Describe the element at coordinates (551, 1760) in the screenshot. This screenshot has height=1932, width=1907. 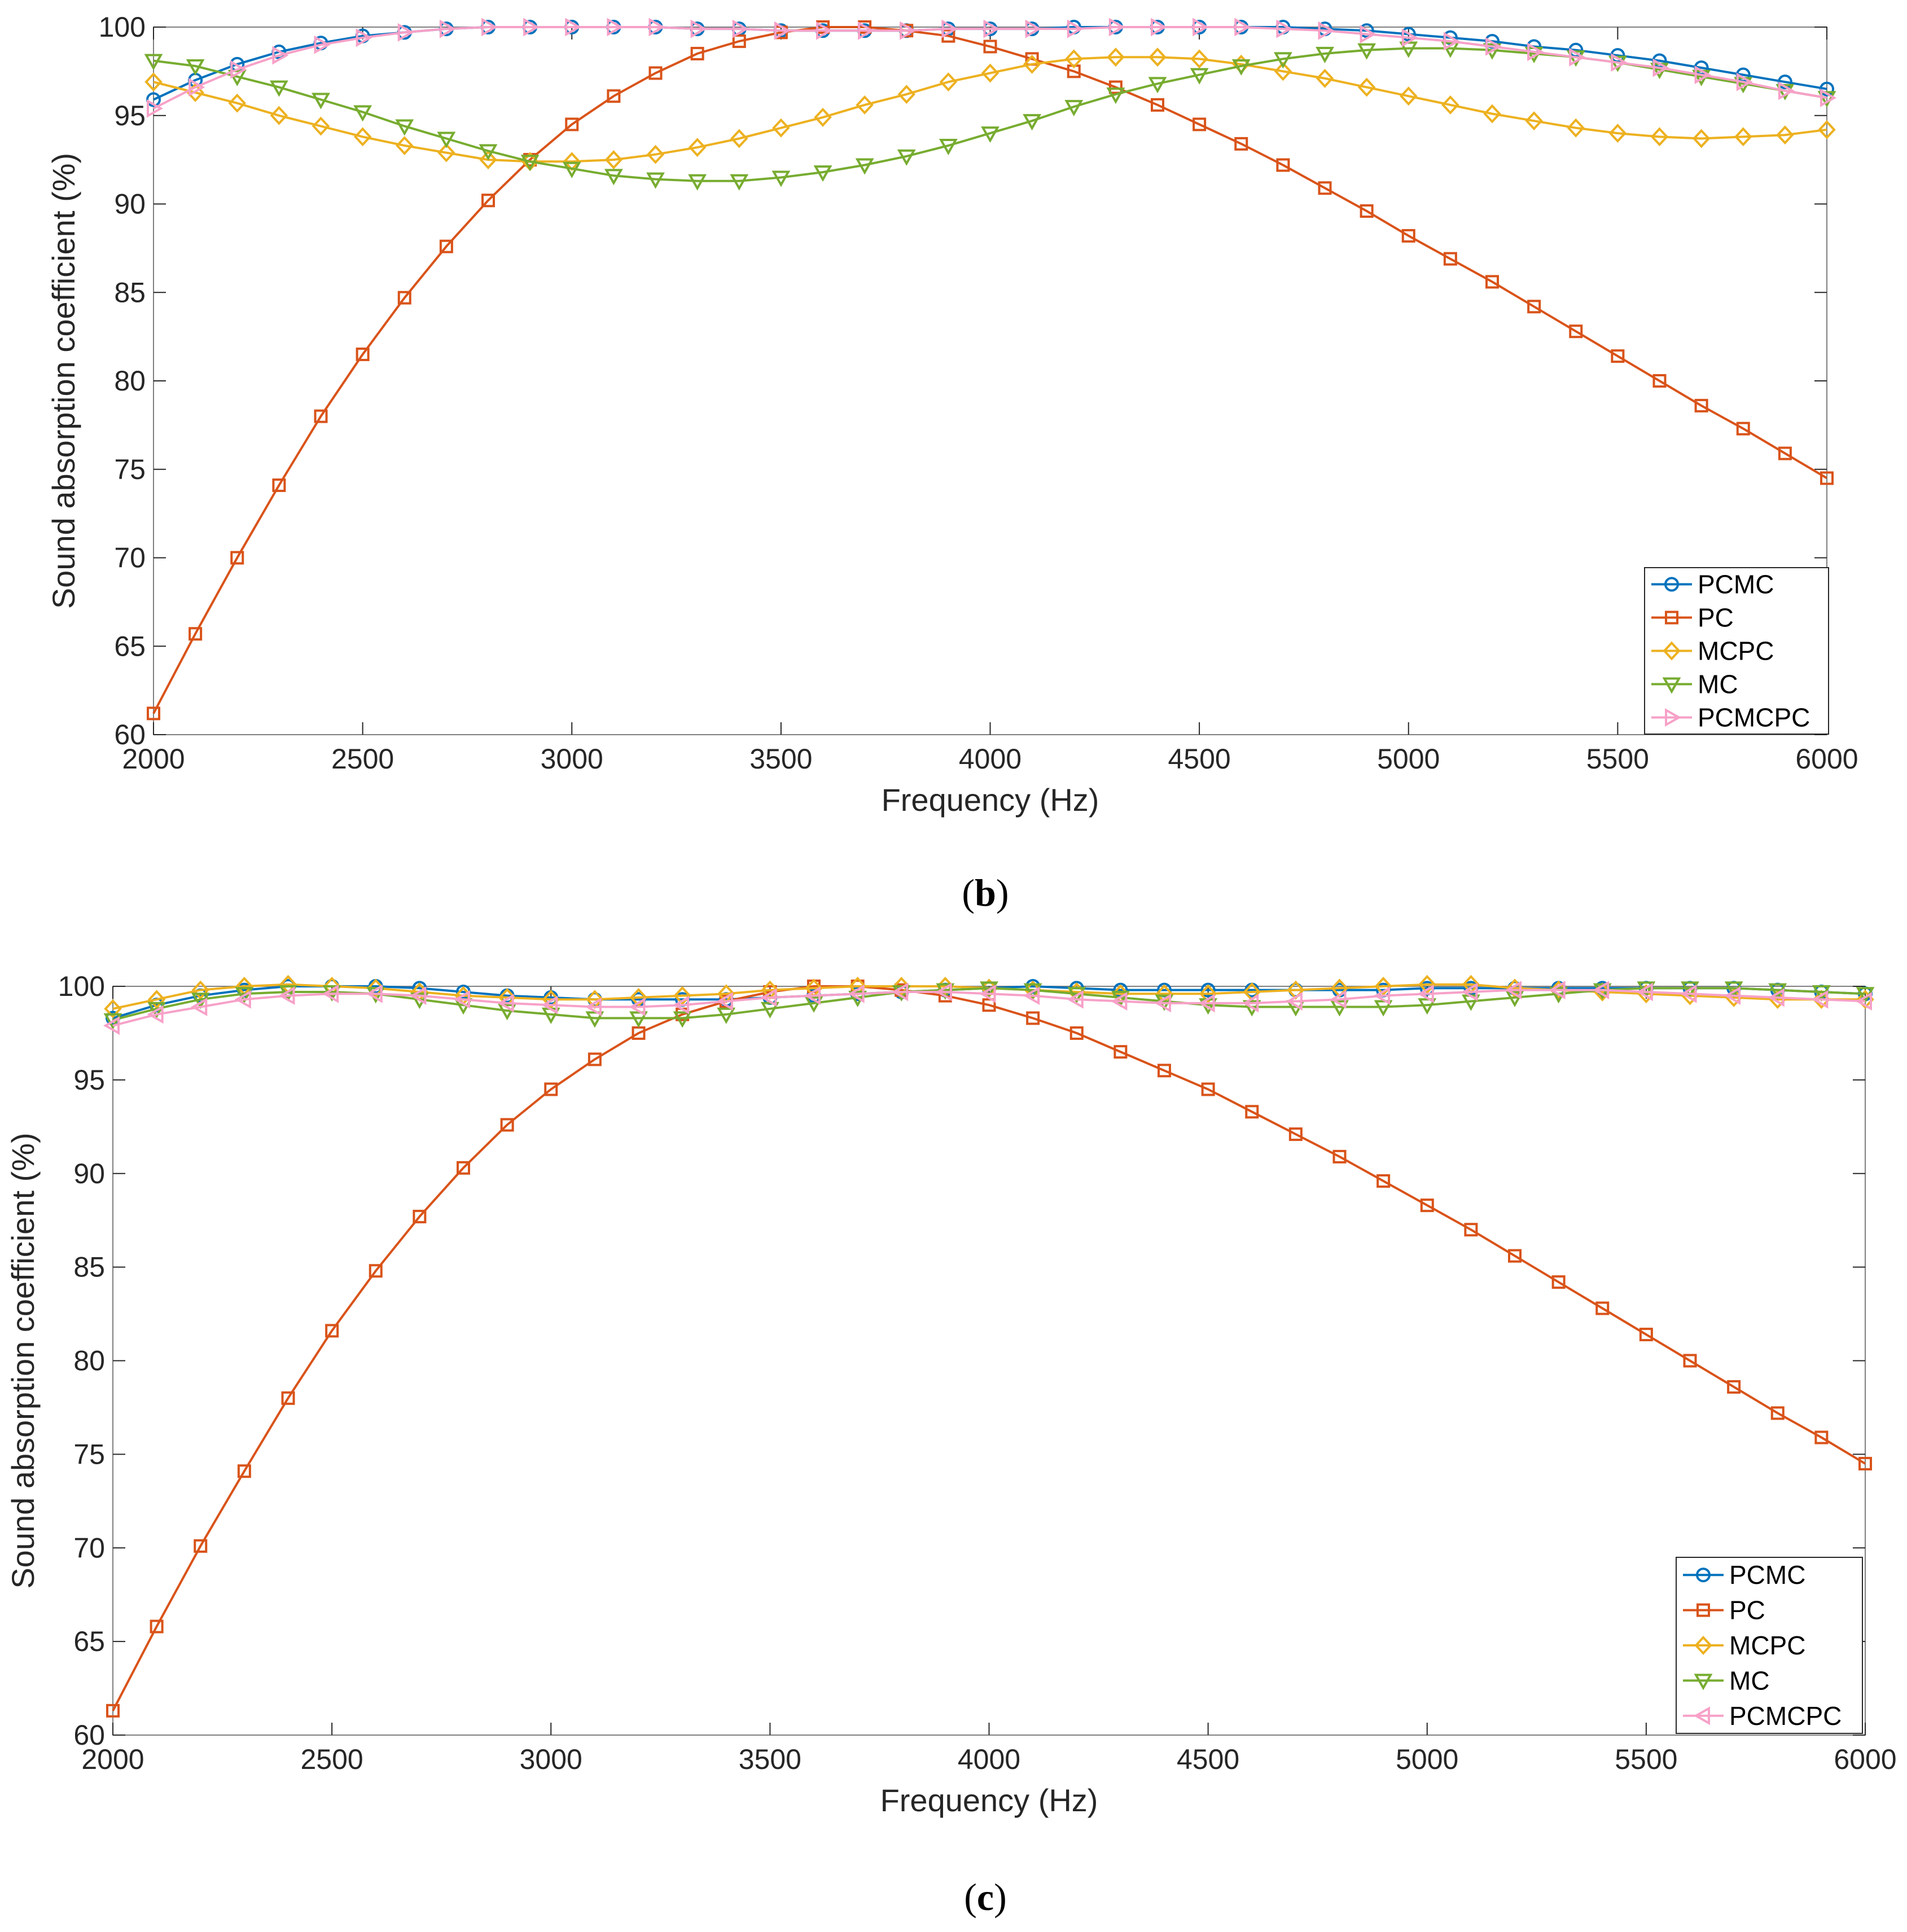
I see `x-tick-label: 3000` at that location.